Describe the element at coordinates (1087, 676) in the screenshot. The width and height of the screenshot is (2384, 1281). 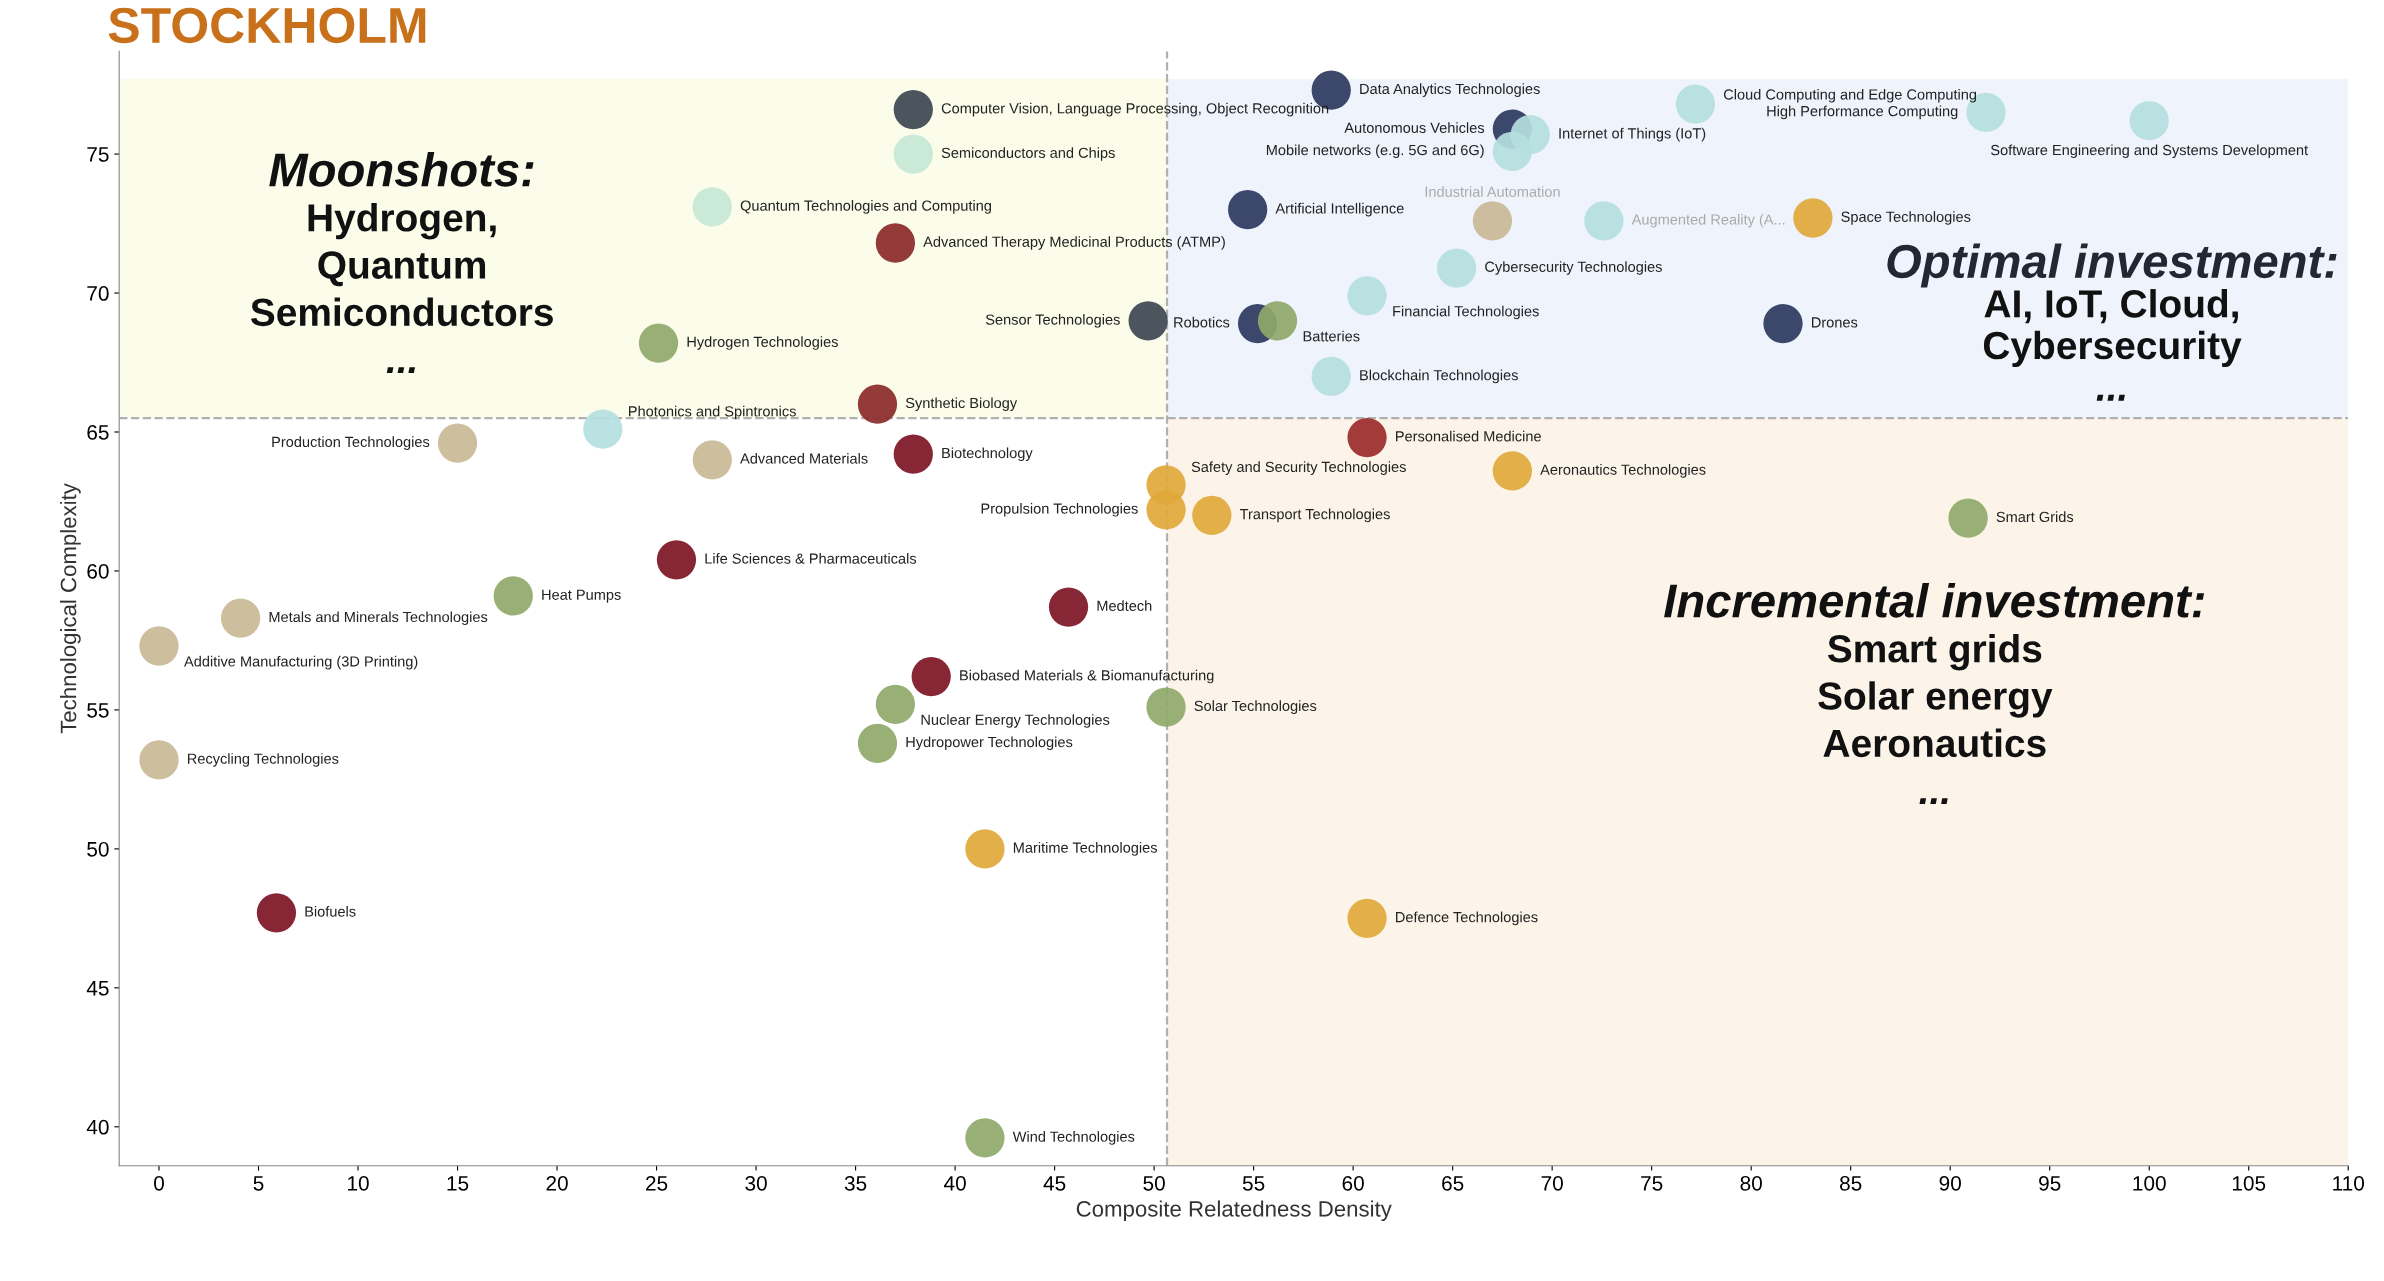
I see `annotation: Biobased Materials & Biomanufacturing` at that location.